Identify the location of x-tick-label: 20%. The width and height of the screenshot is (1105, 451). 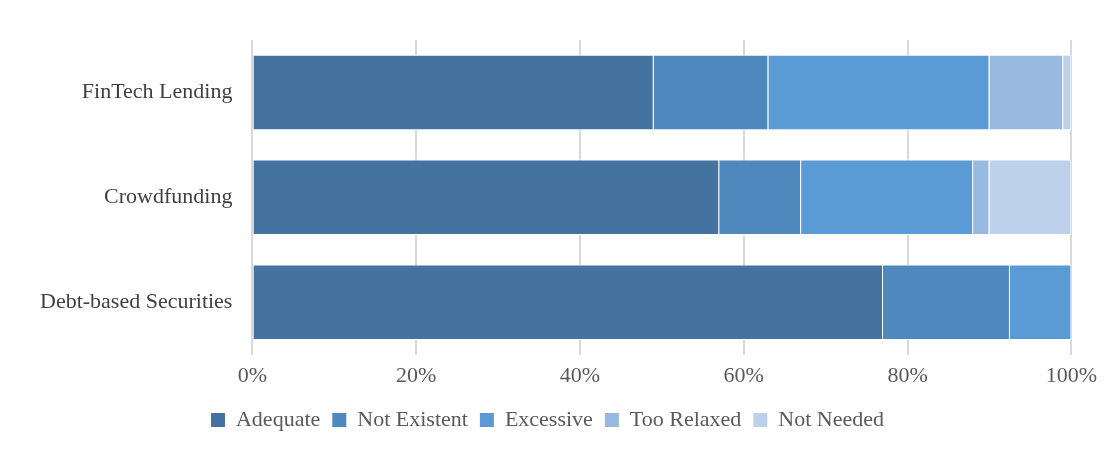
(416, 374).